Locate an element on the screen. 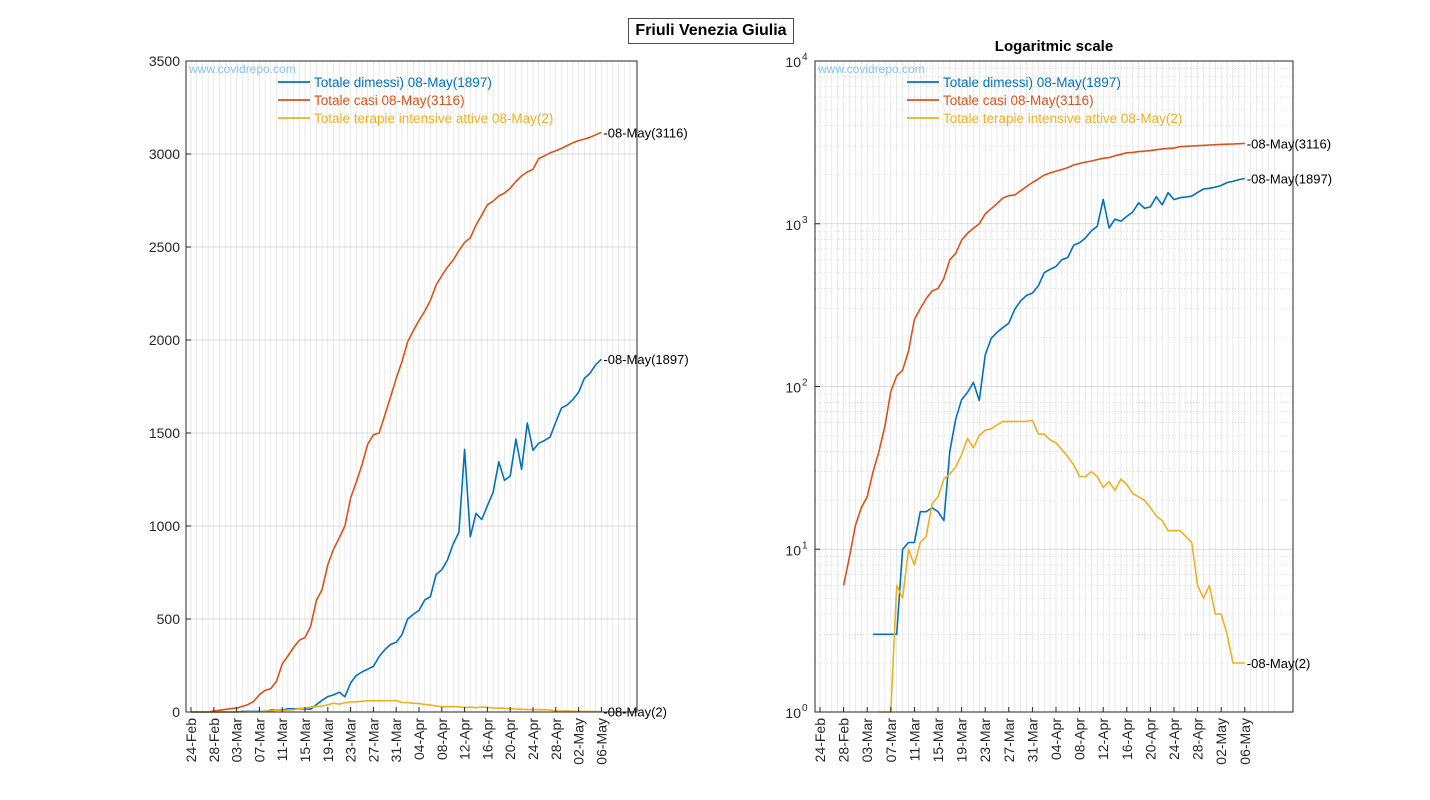 This screenshot has height=800, width=1430. log-xtick-label: 15-Mar is located at coordinates (938, 740).